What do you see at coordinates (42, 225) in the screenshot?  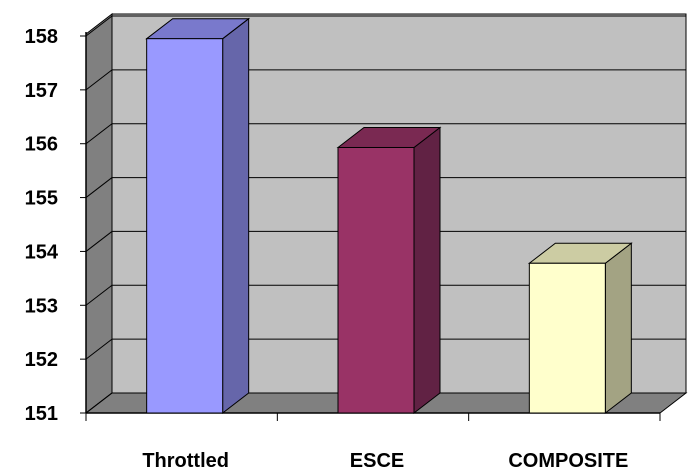 I see `y-tick-labels: 151 152 153 154 155 156 157 158` at bounding box center [42, 225].